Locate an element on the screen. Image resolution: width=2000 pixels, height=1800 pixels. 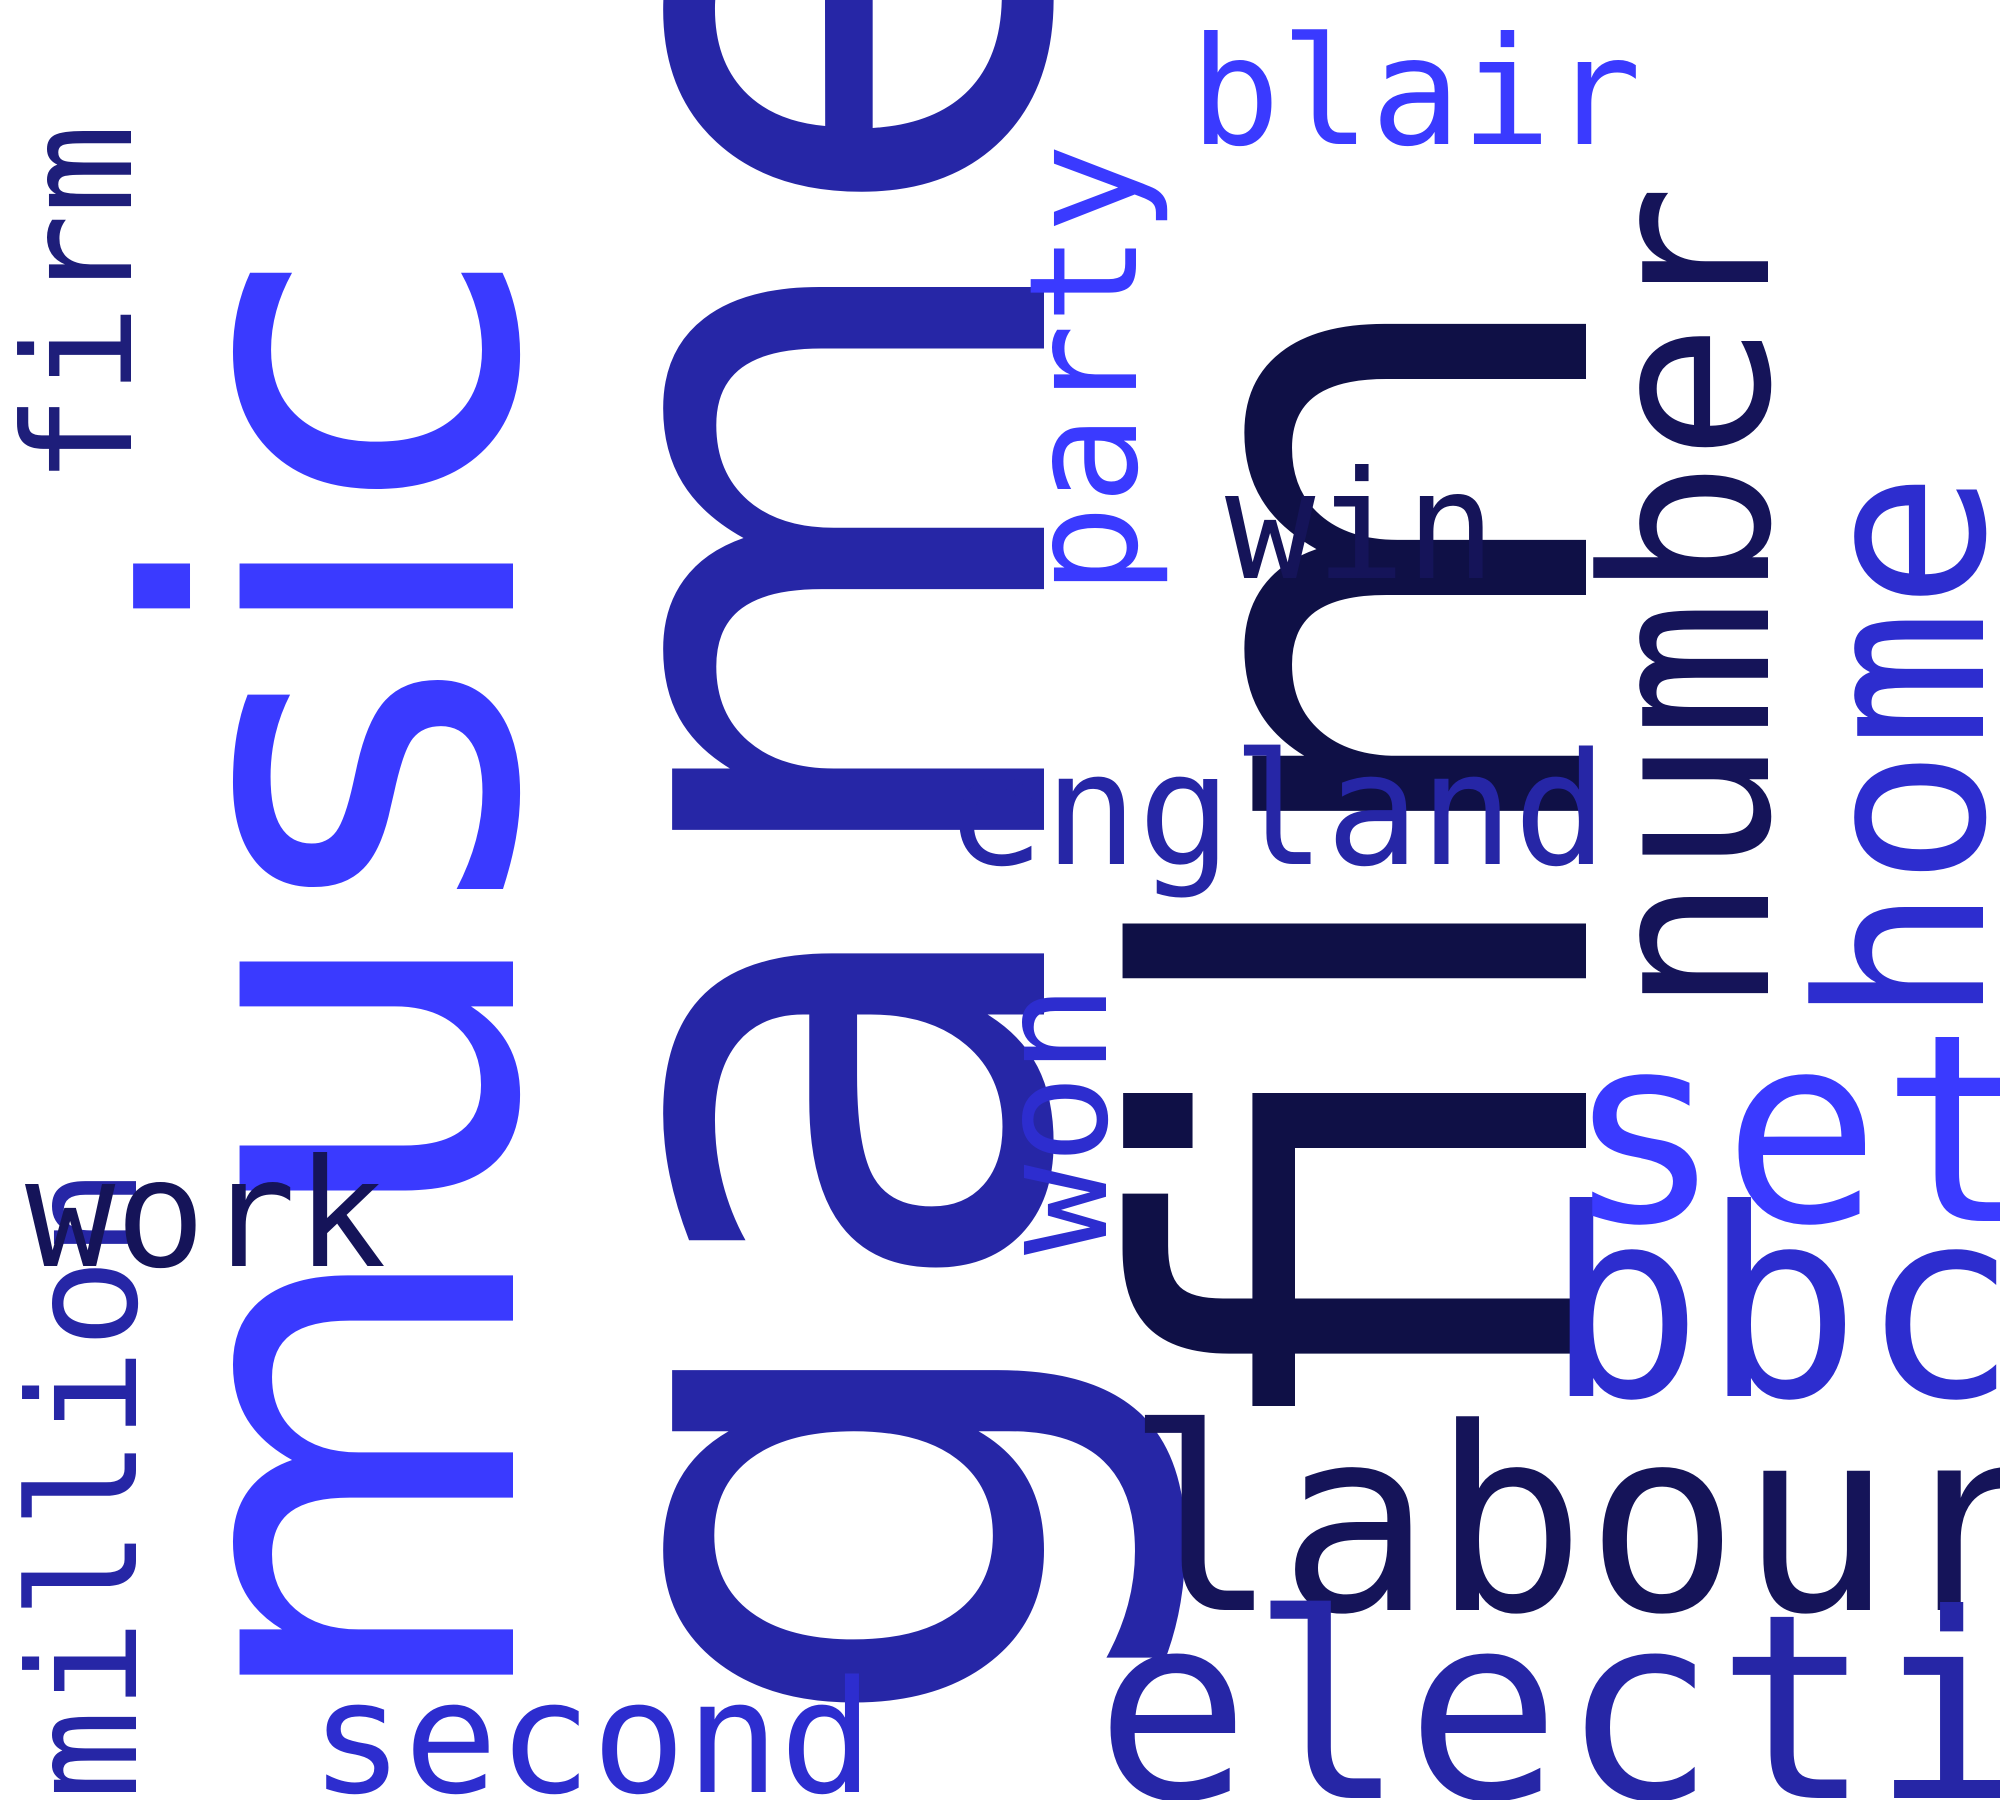
word-work: work is located at coordinates (206, 1215).